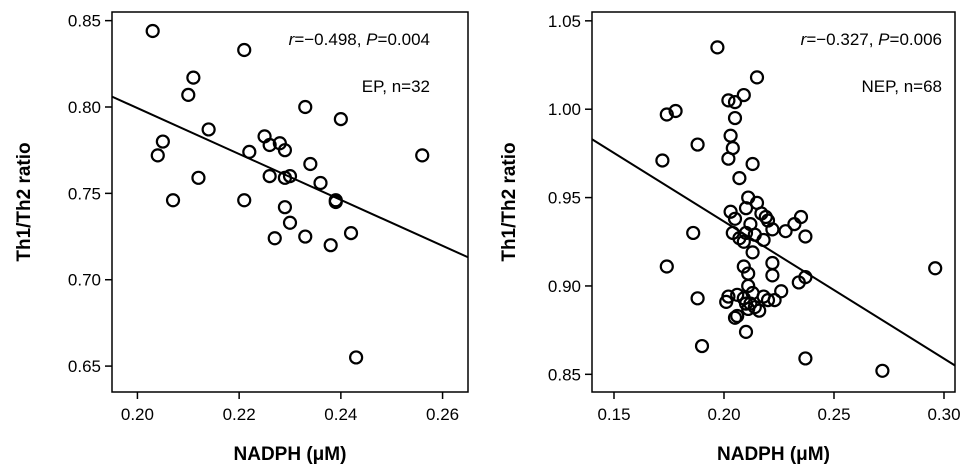  What do you see at coordinates (564, 109) in the screenshot?
I see `y-tick-label: 1.00` at bounding box center [564, 109].